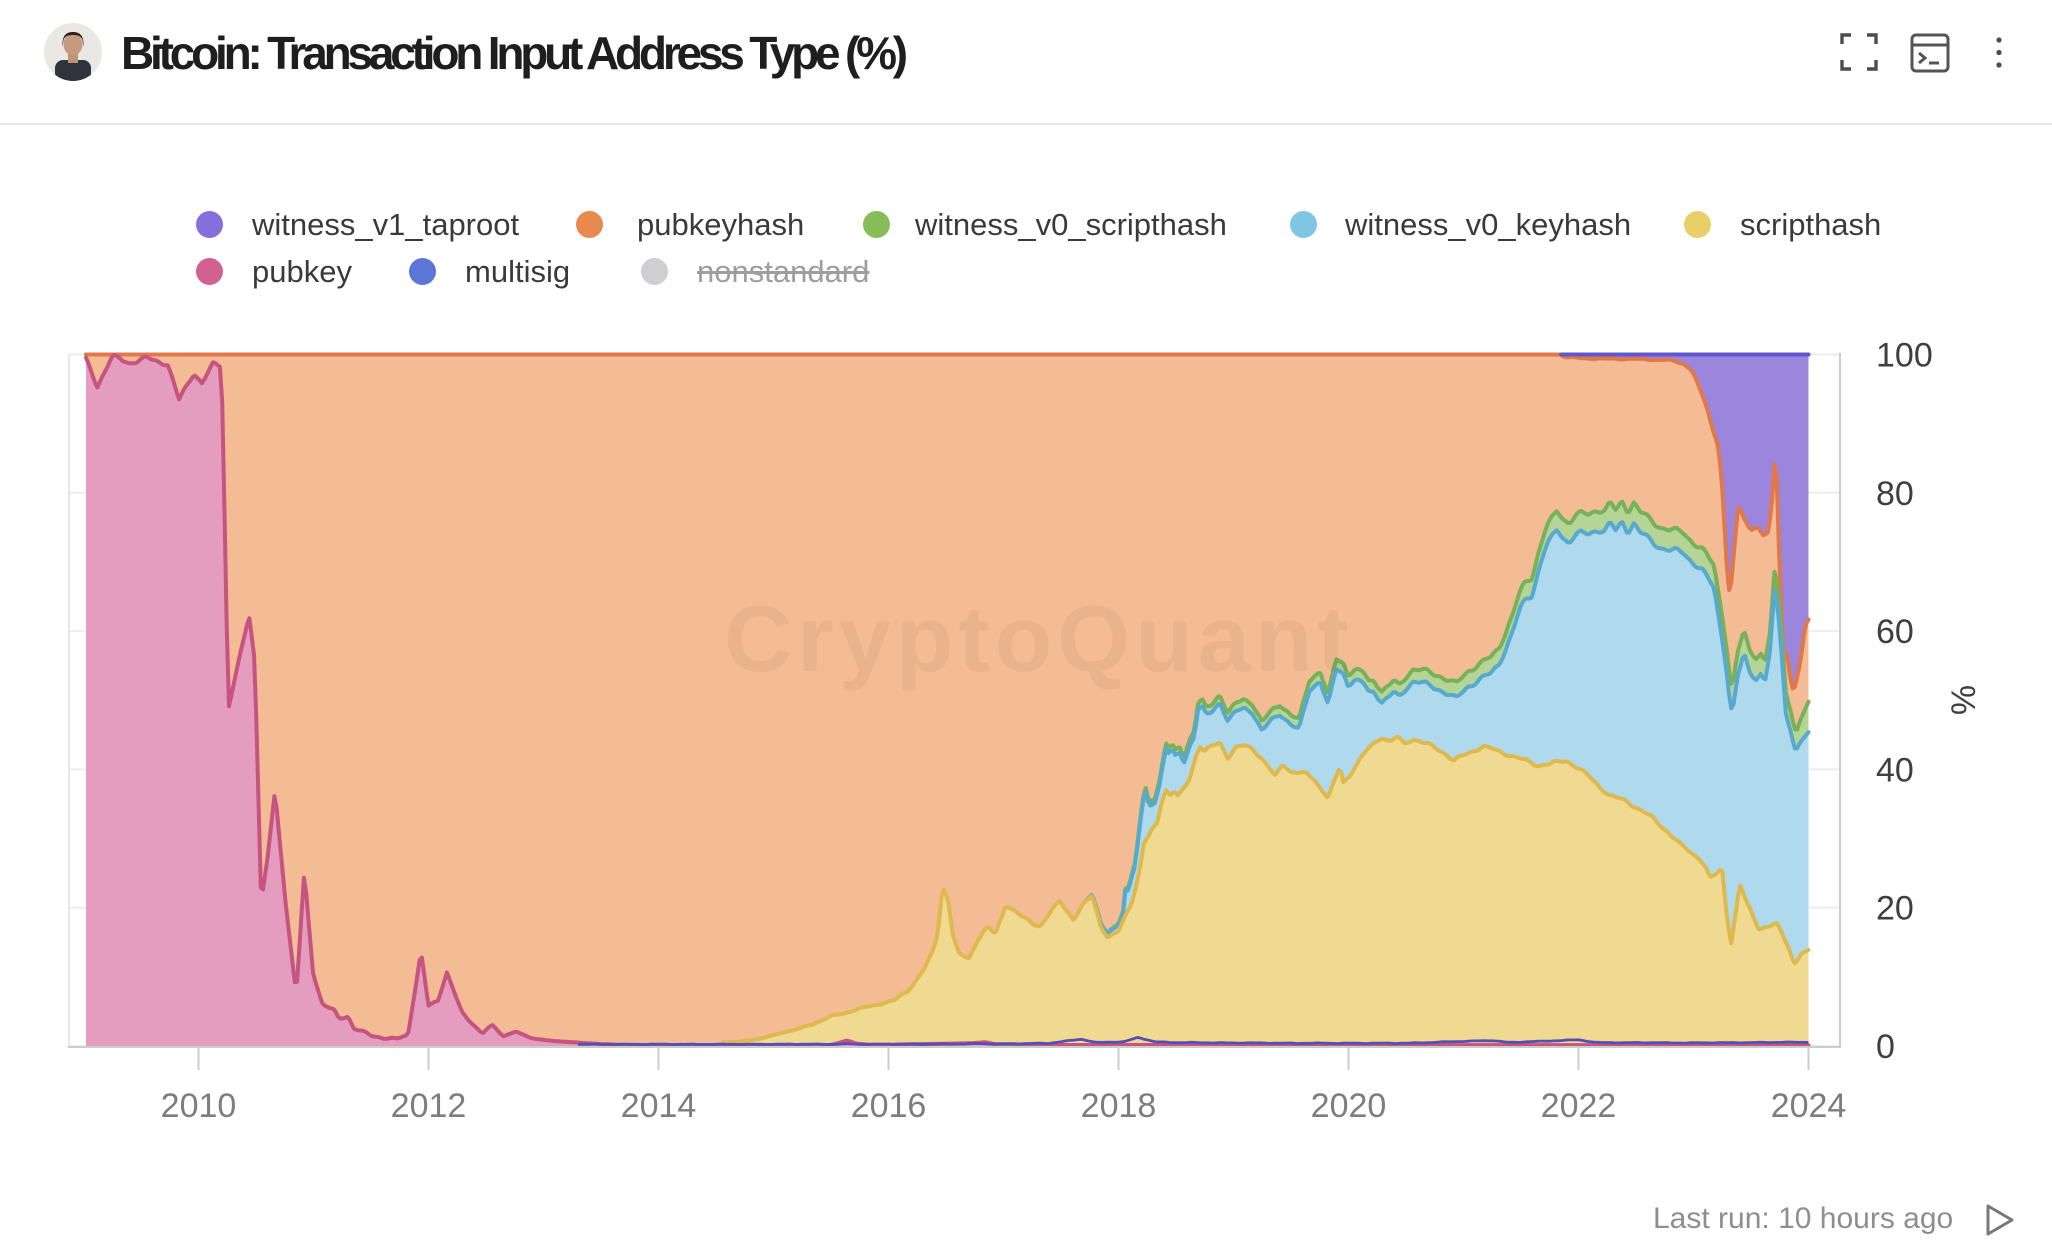 This screenshot has width=2052, height=1252. Describe the element at coordinates (1895, 632) in the screenshot. I see `svg-text: 60` at that location.